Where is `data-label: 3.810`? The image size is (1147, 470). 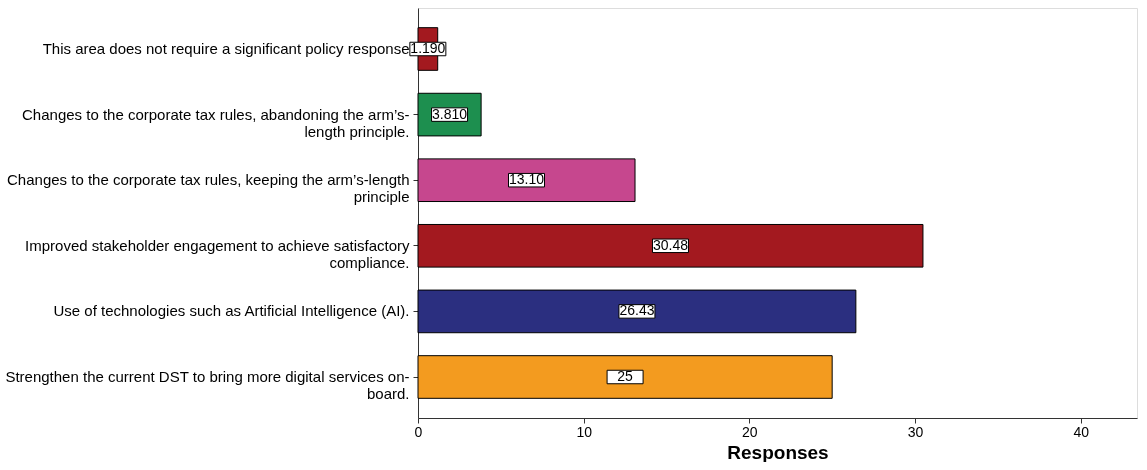 data-label: 3.810 is located at coordinates (450, 113).